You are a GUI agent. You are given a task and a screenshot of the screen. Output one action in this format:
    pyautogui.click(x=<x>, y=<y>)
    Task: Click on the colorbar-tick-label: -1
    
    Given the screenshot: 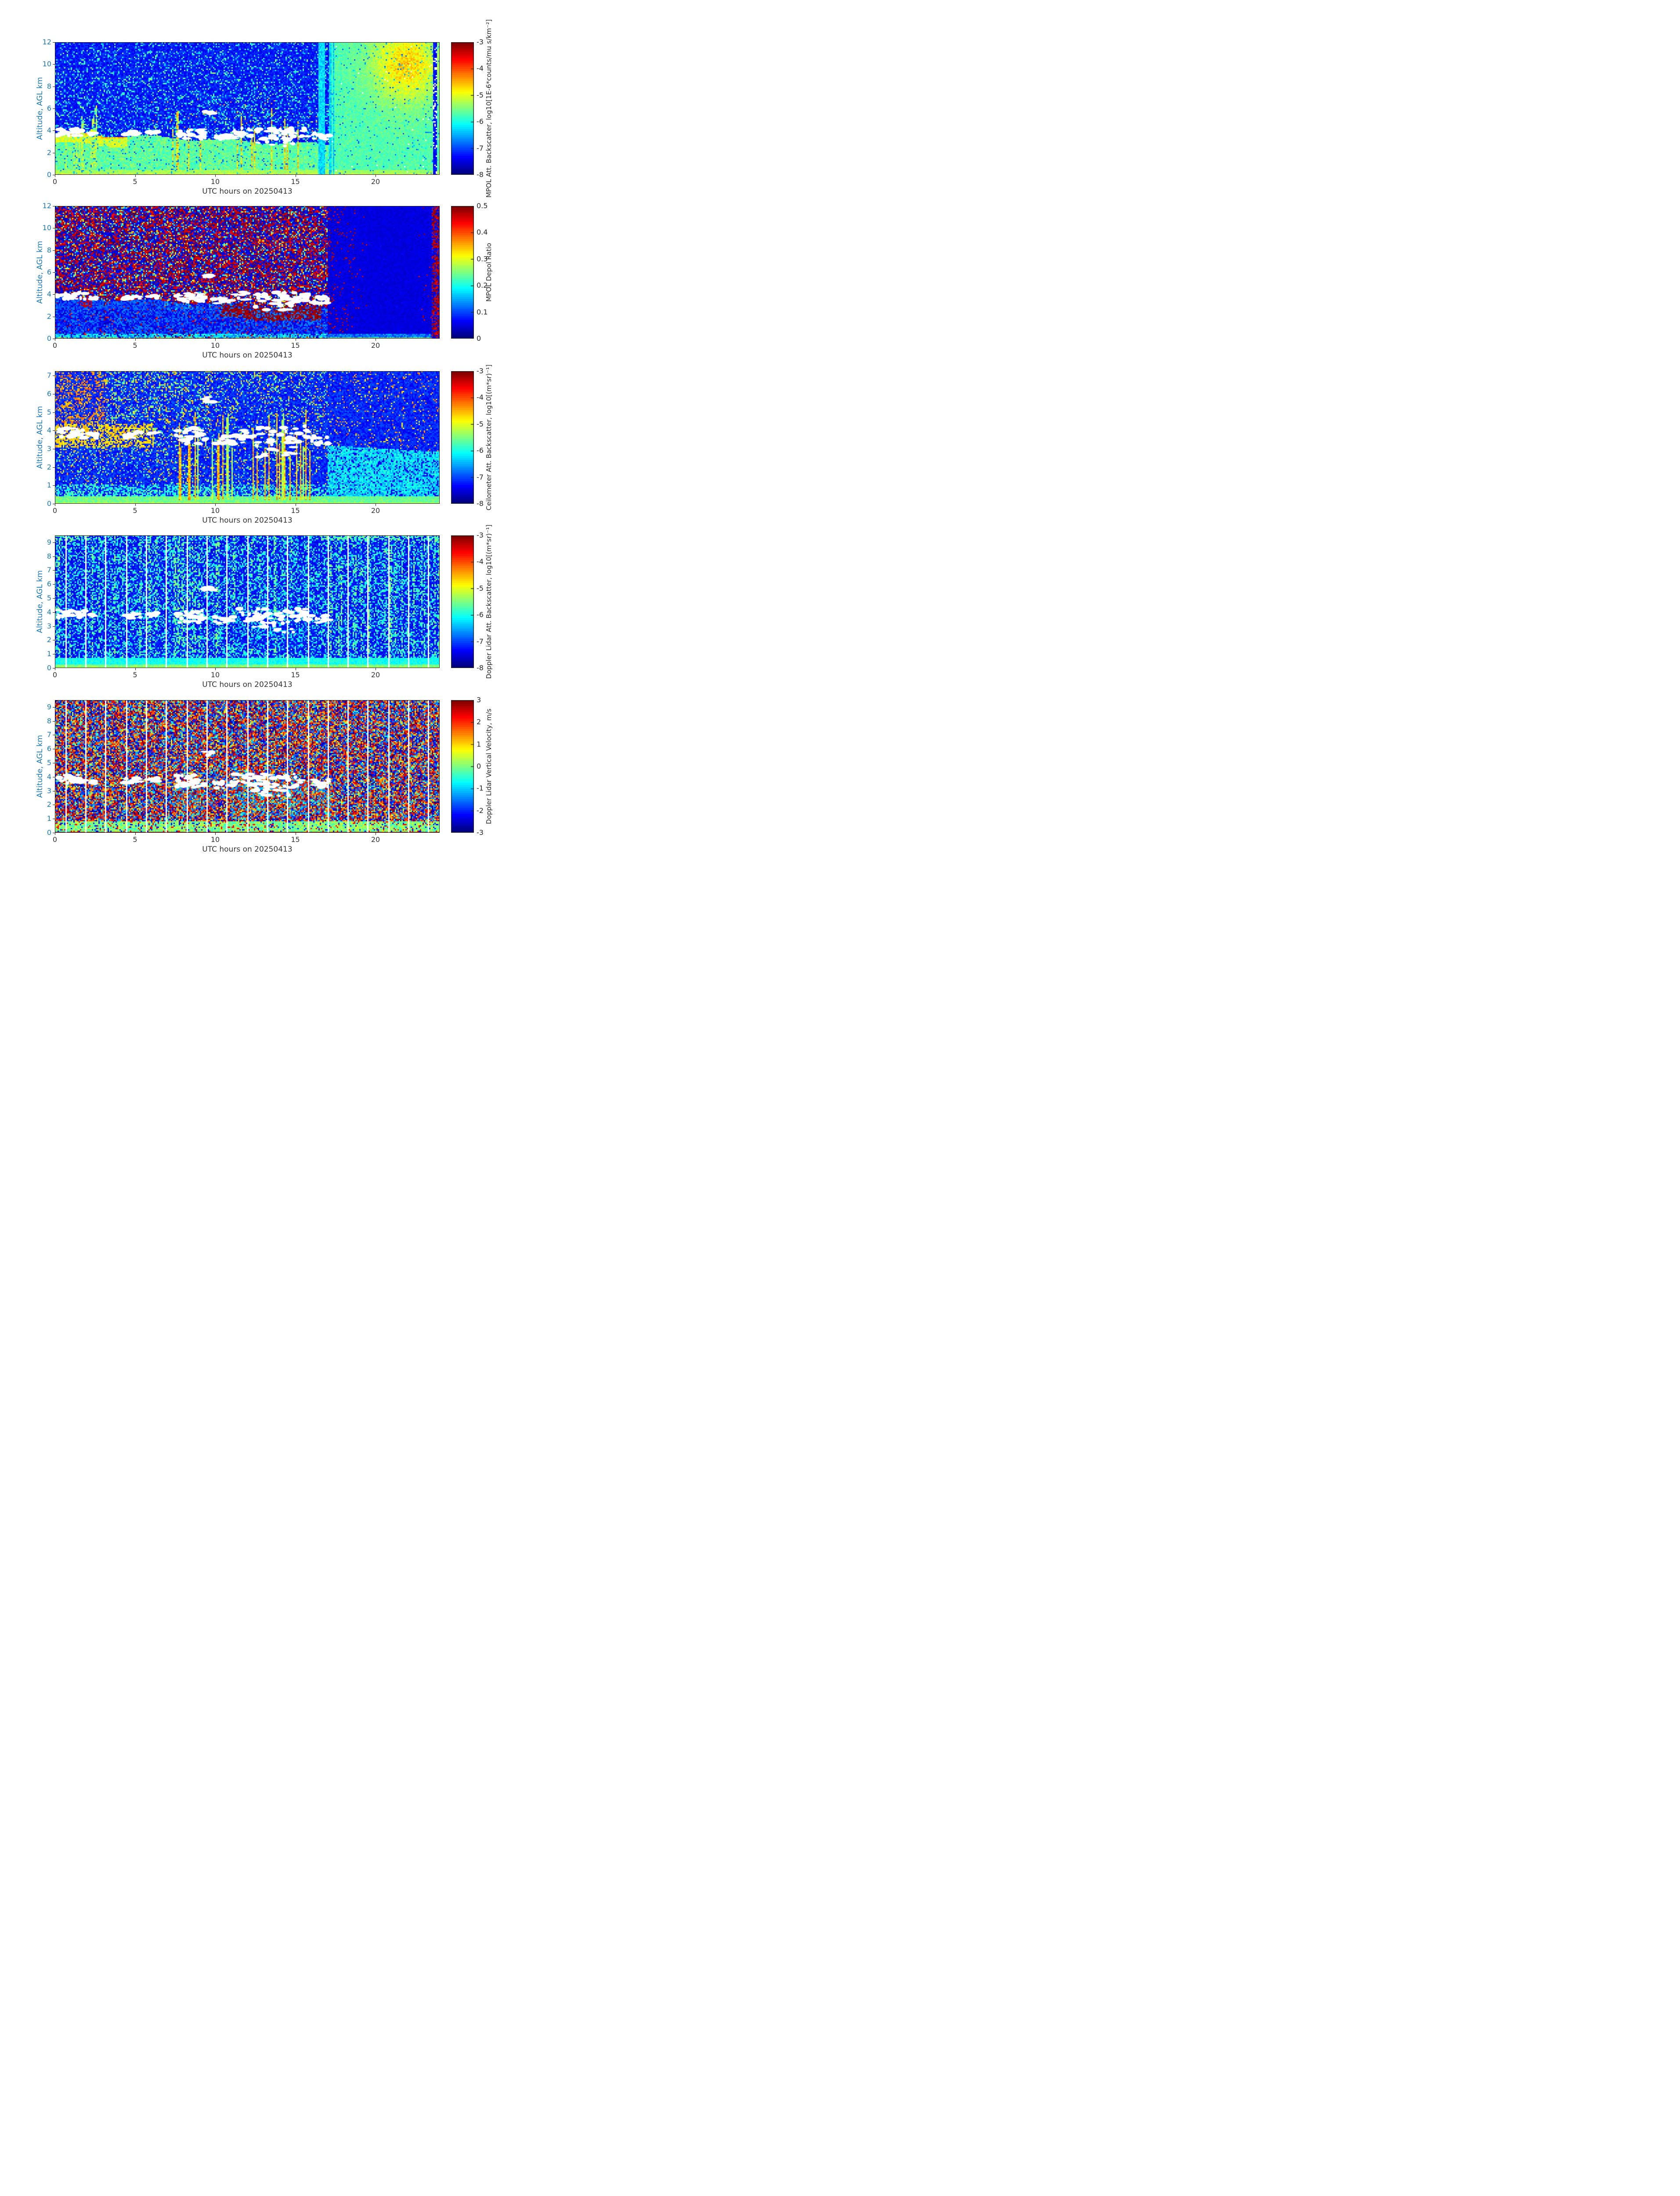 What is the action you would take?
    pyautogui.click(x=480, y=788)
    